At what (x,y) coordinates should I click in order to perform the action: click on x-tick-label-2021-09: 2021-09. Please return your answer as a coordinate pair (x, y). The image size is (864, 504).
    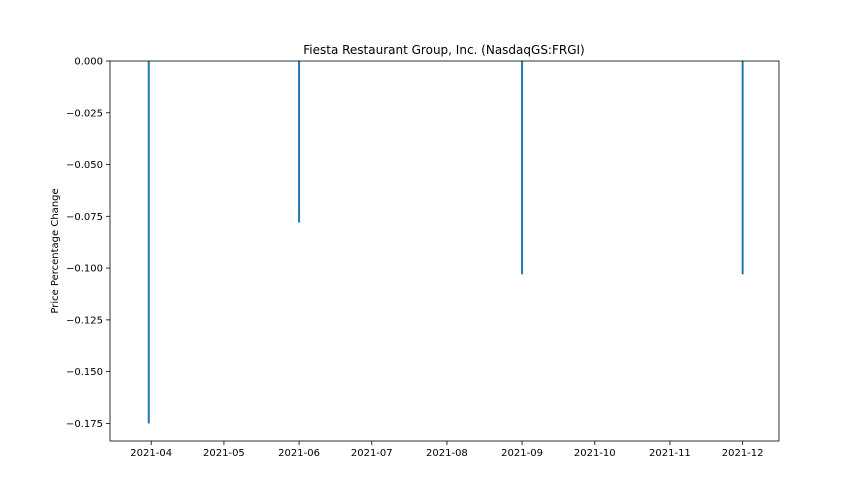
    Looking at the image, I should click on (522, 453).